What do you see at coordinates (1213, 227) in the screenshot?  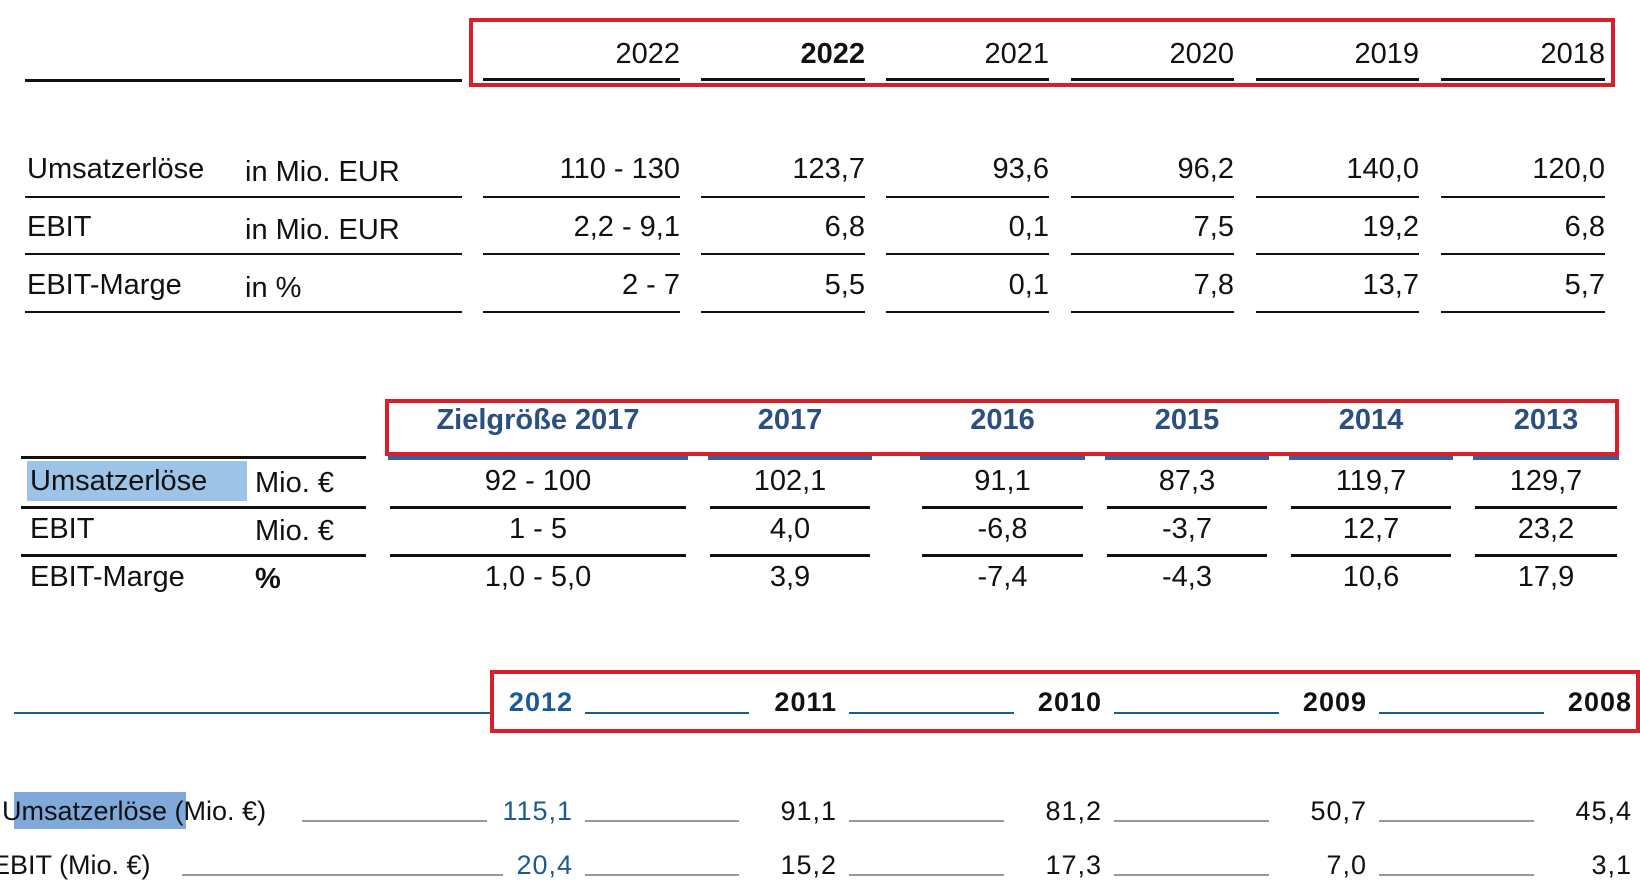 I see `table-cell: 7,5` at bounding box center [1213, 227].